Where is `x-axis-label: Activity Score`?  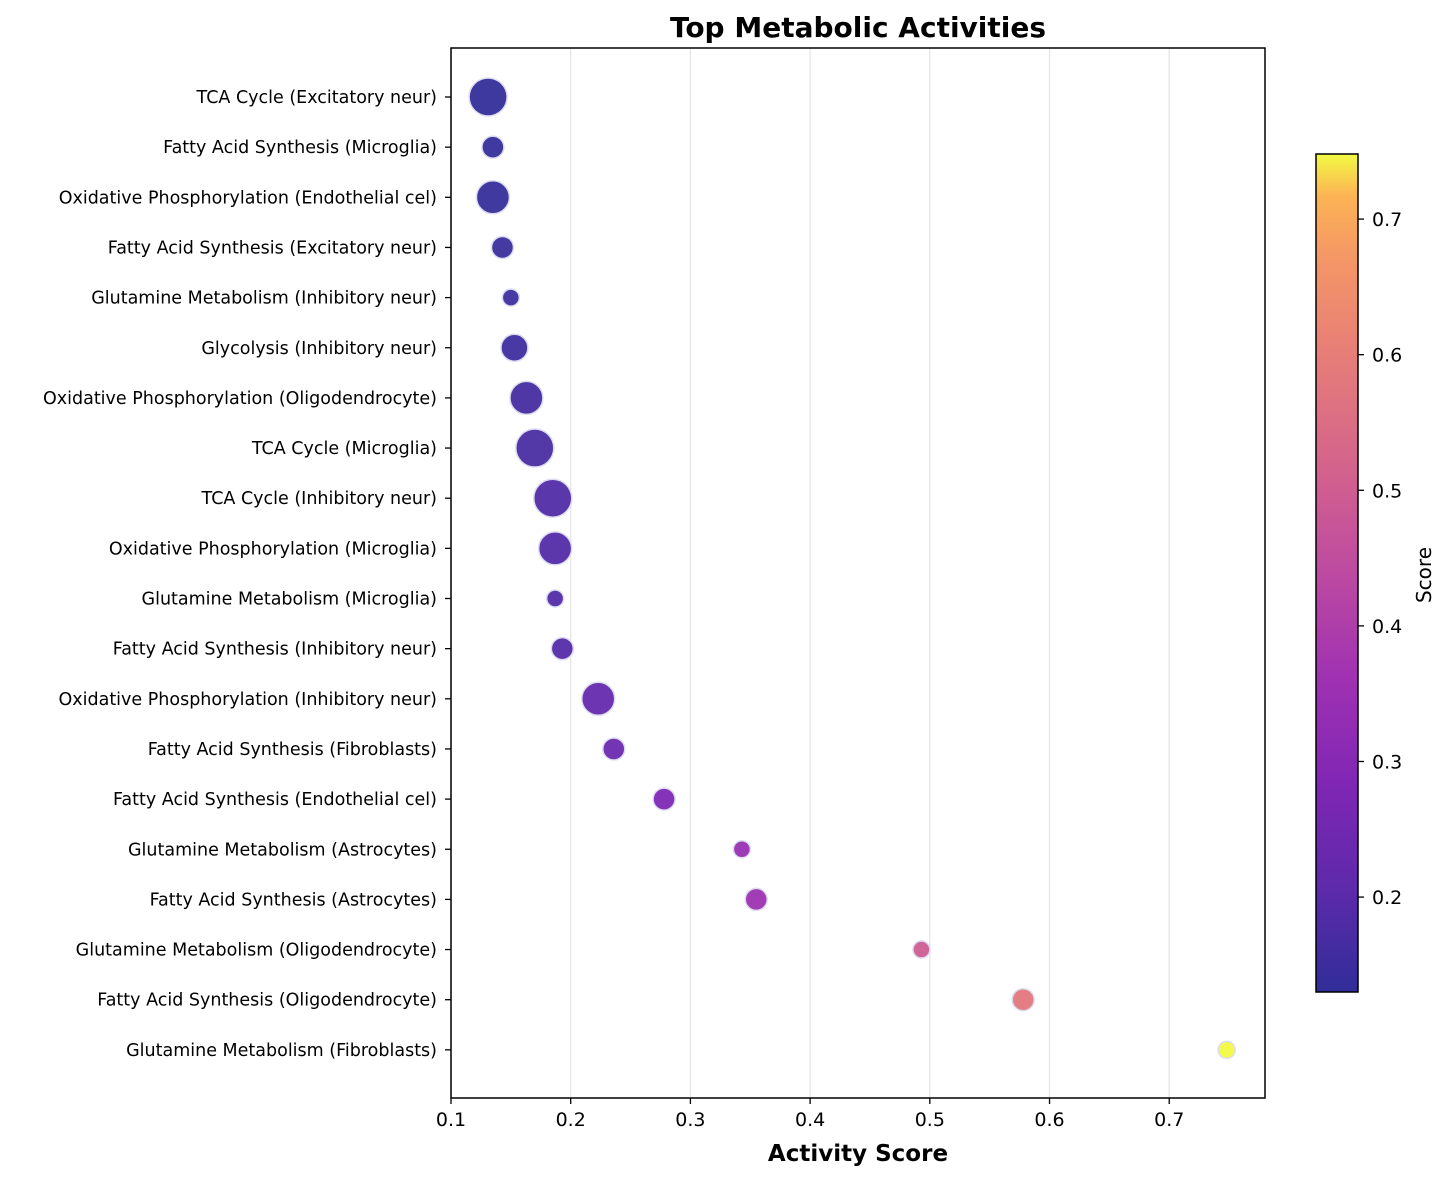 x-axis-label: Activity Score is located at coordinates (858, 1154).